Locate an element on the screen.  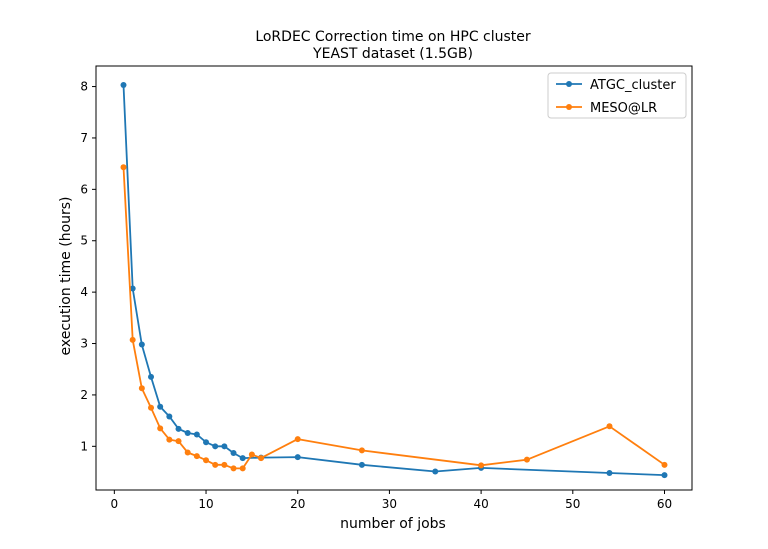
y-axis-label: execution time (hours) is located at coordinates (66, 275).